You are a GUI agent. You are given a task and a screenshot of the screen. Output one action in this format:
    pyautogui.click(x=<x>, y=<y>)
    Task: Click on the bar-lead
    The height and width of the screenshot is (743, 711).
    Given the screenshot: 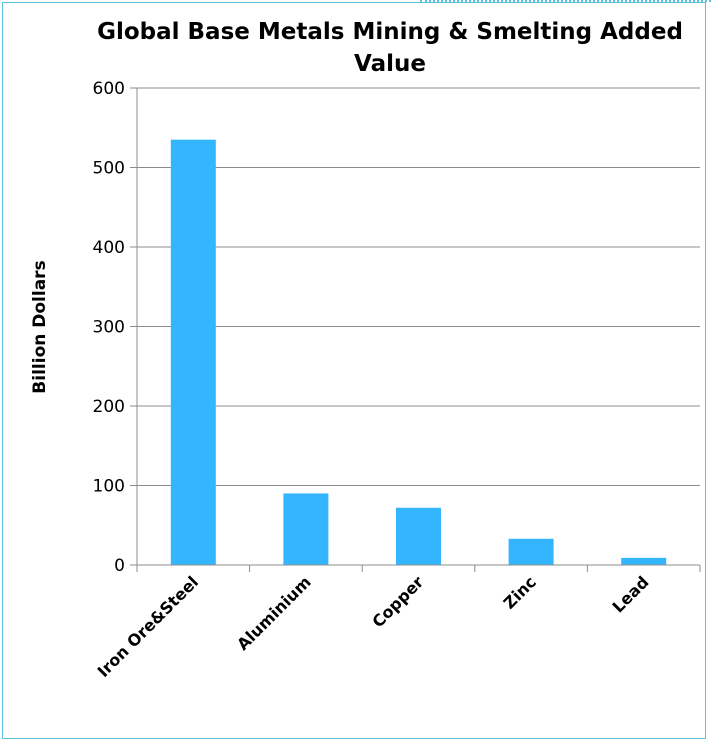 What is the action you would take?
    pyautogui.click(x=644, y=561)
    